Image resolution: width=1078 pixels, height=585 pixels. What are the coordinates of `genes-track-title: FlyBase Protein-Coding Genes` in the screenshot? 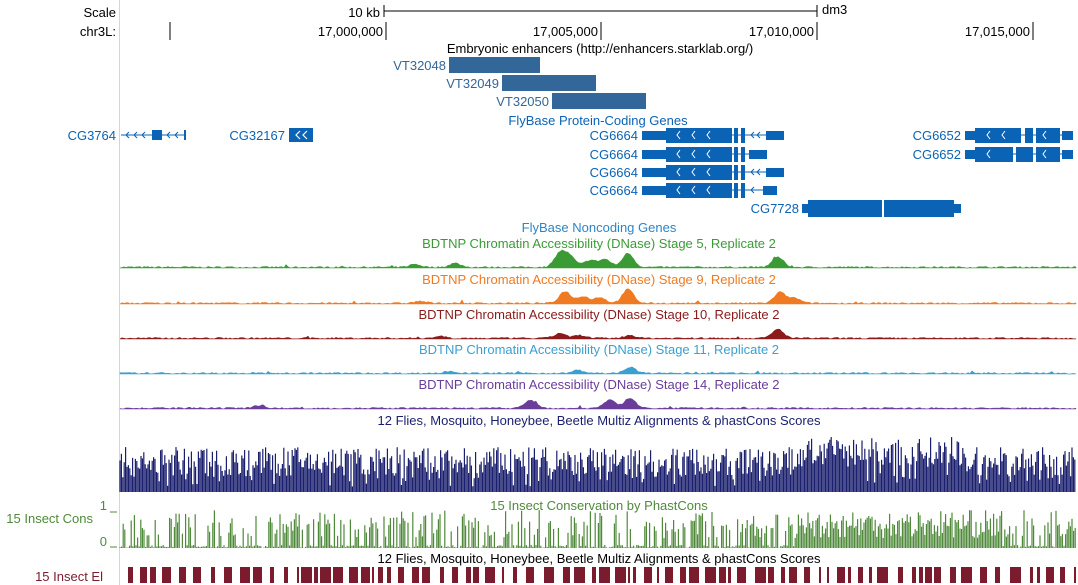 It's located at (598, 120).